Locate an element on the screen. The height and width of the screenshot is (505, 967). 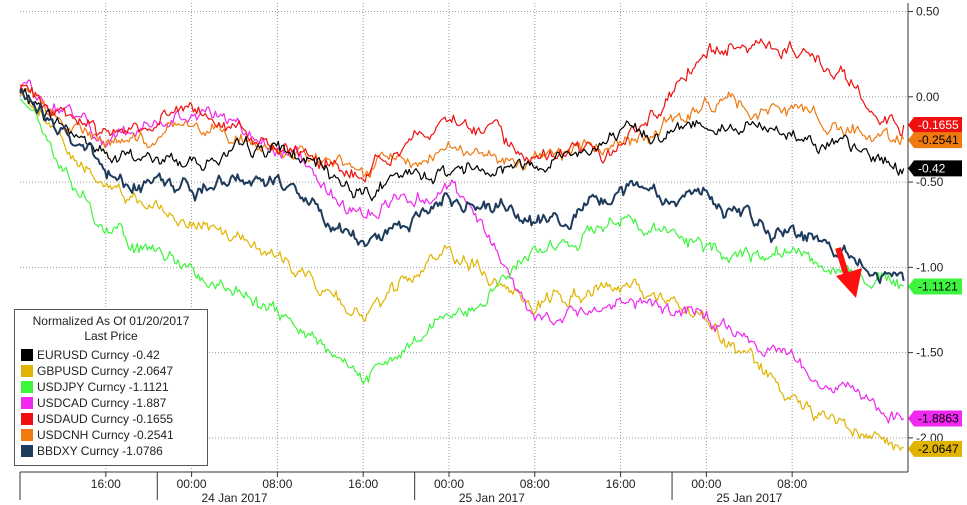
legend-label: USDCNH Curncy -0.2541 is located at coordinates (105, 435).